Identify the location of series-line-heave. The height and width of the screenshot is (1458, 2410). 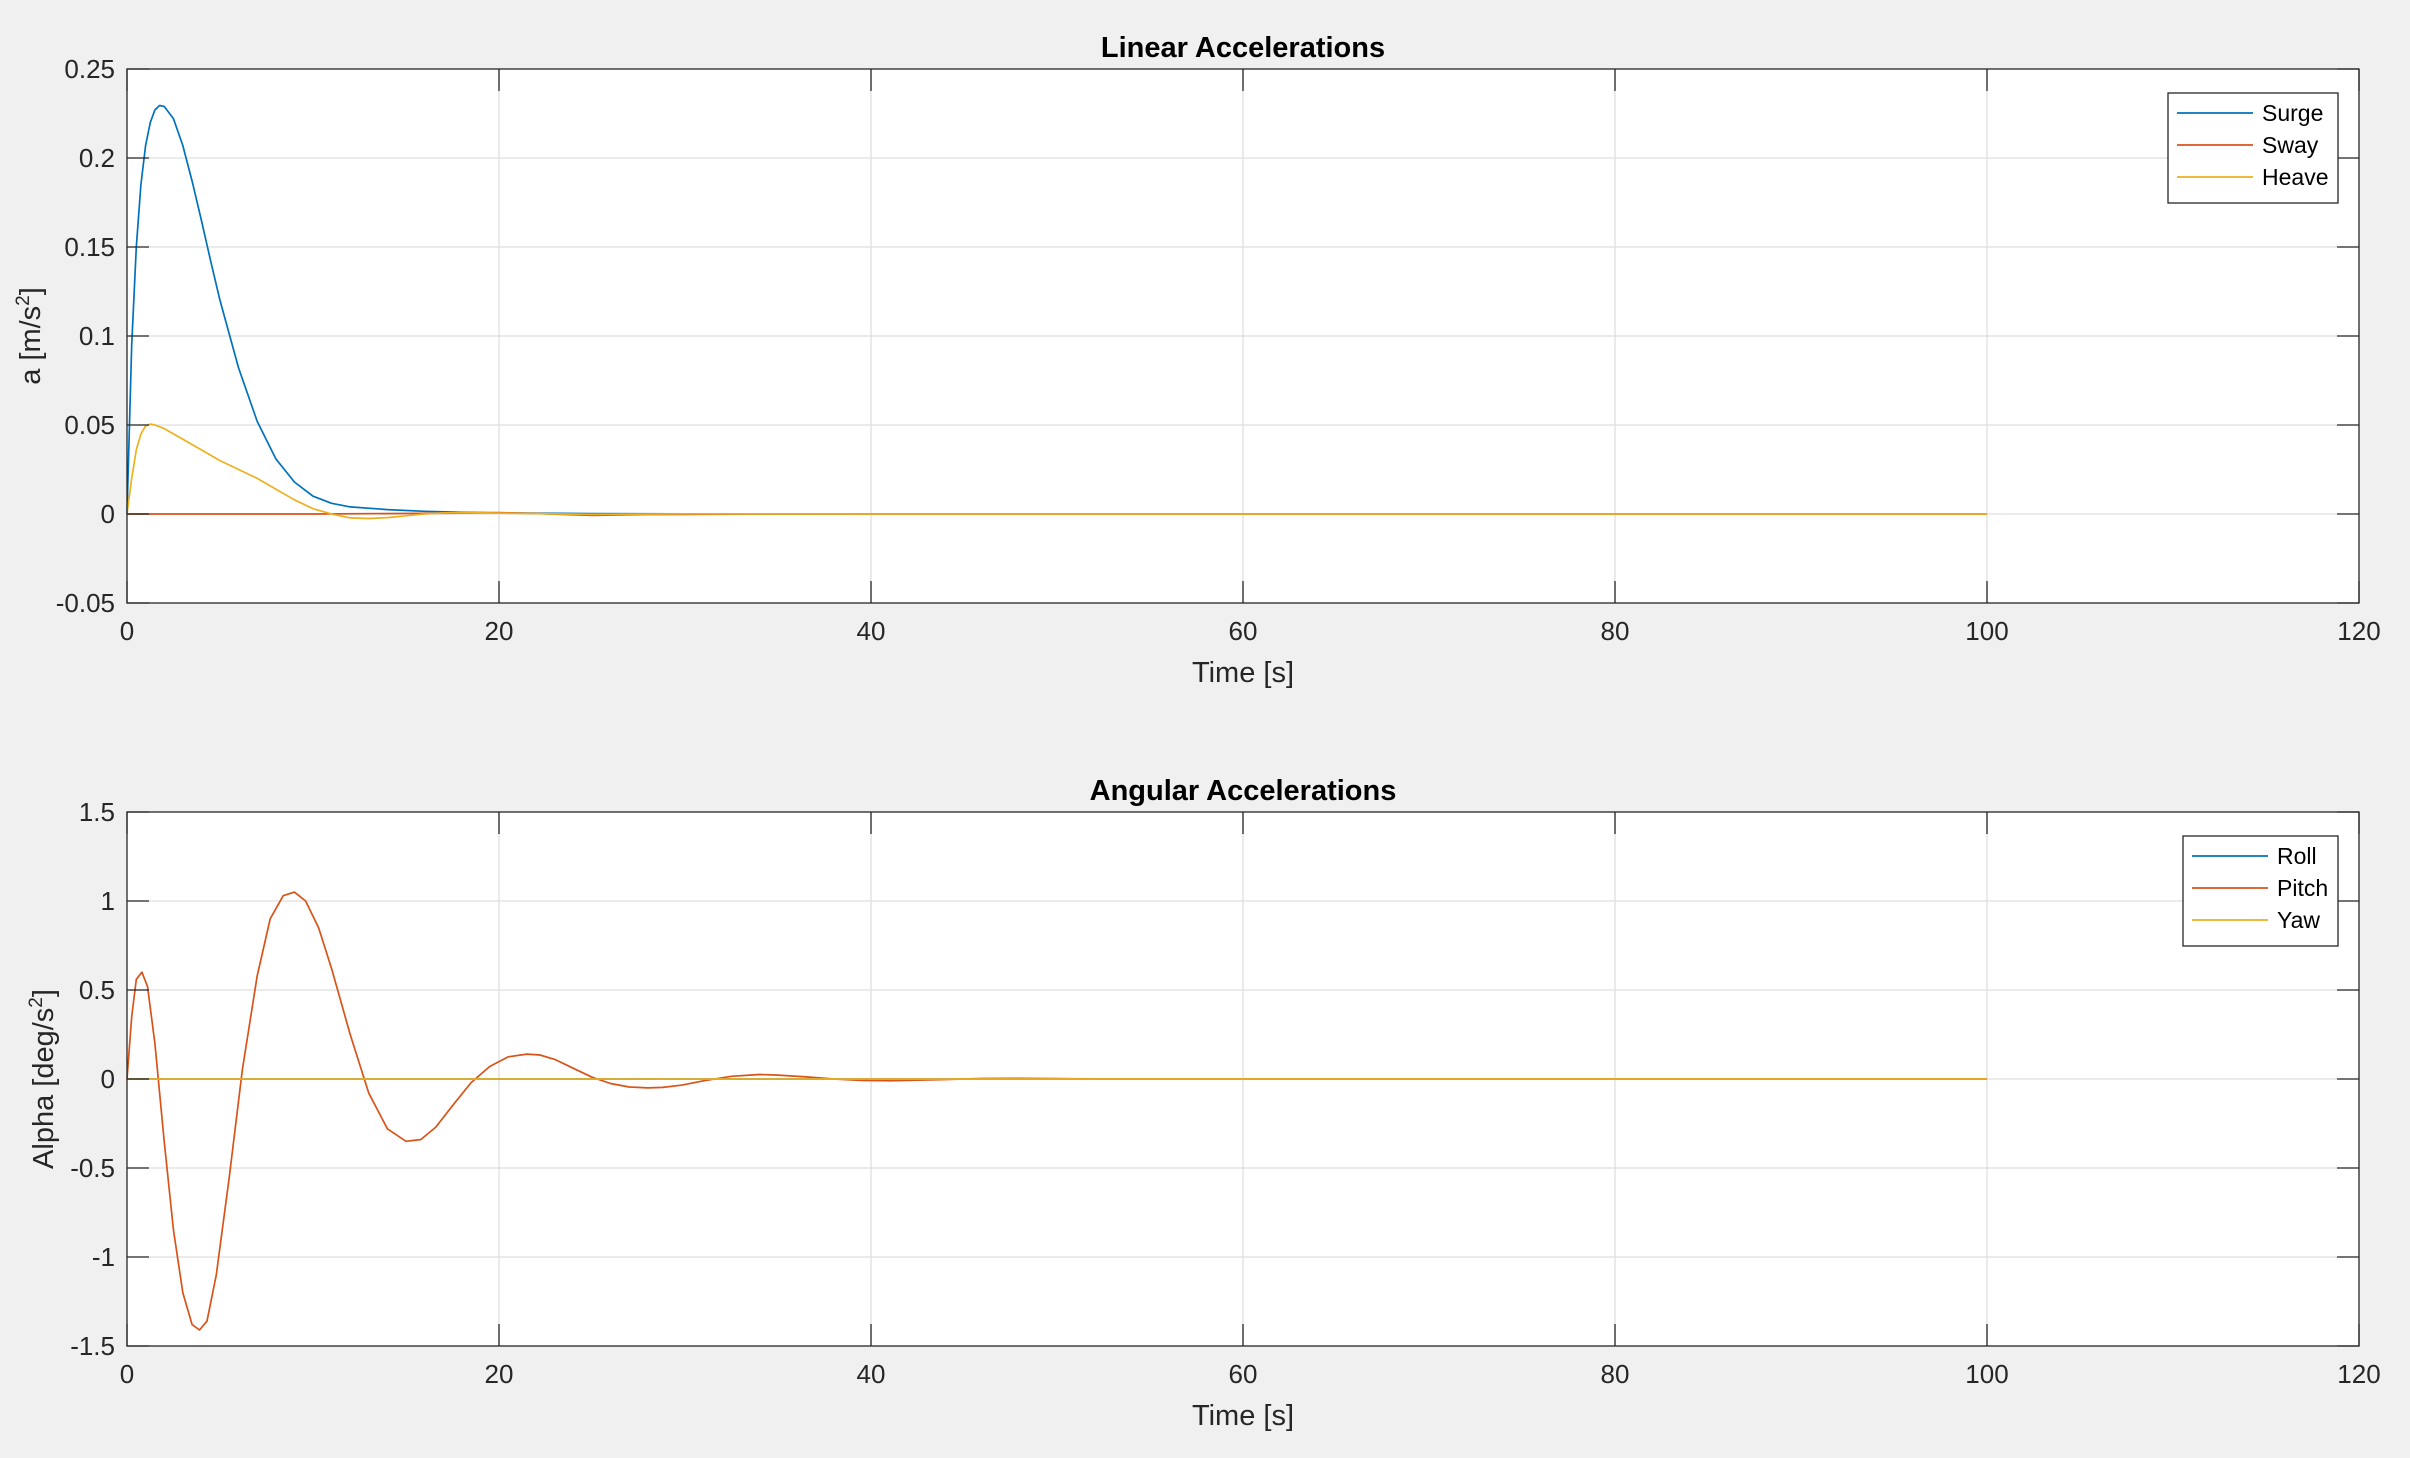
(1056, 471).